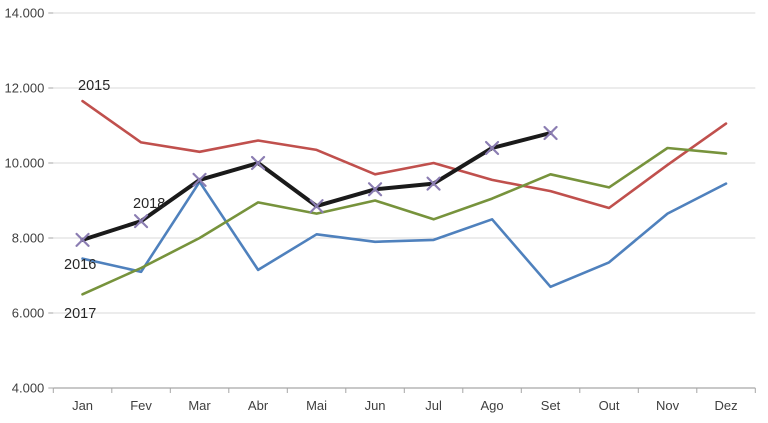 The width and height of the screenshot is (768, 423). What do you see at coordinates (668, 405) in the screenshot?
I see `x-tick-label: Nov` at bounding box center [668, 405].